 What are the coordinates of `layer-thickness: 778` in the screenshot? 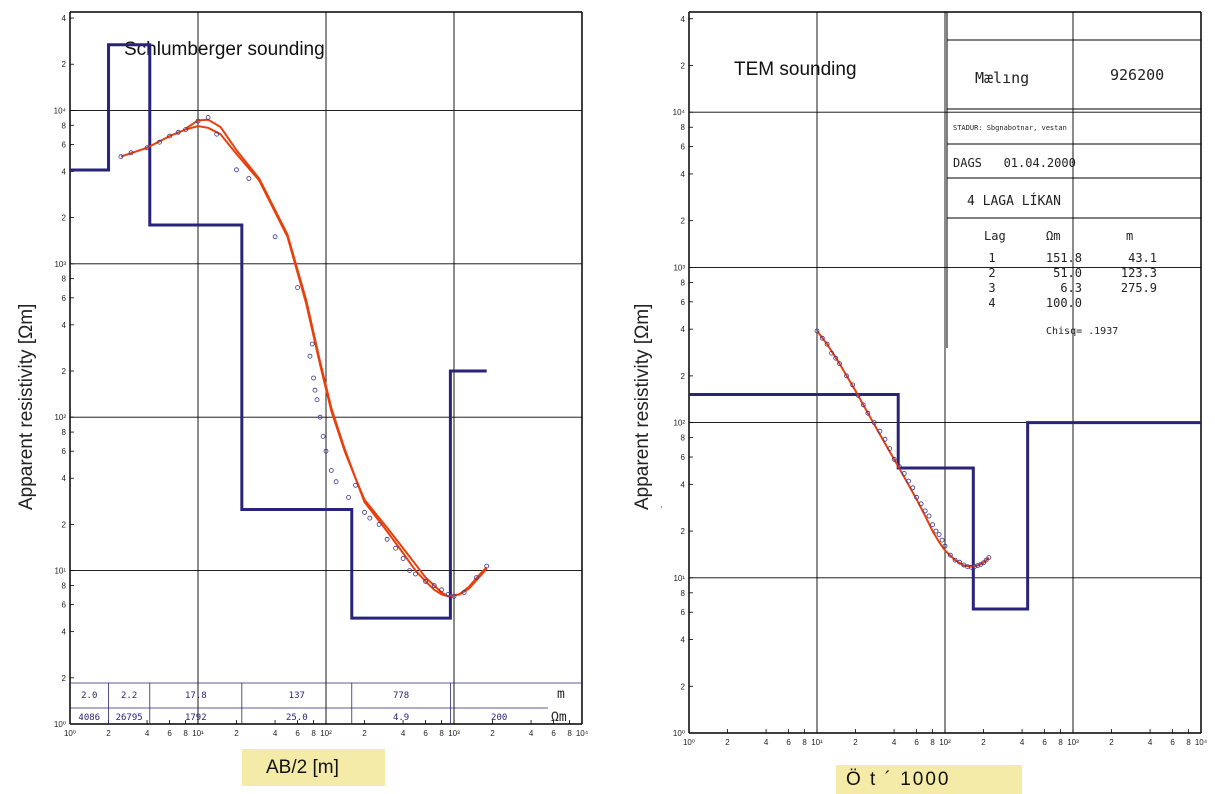 It's located at (401, 696).